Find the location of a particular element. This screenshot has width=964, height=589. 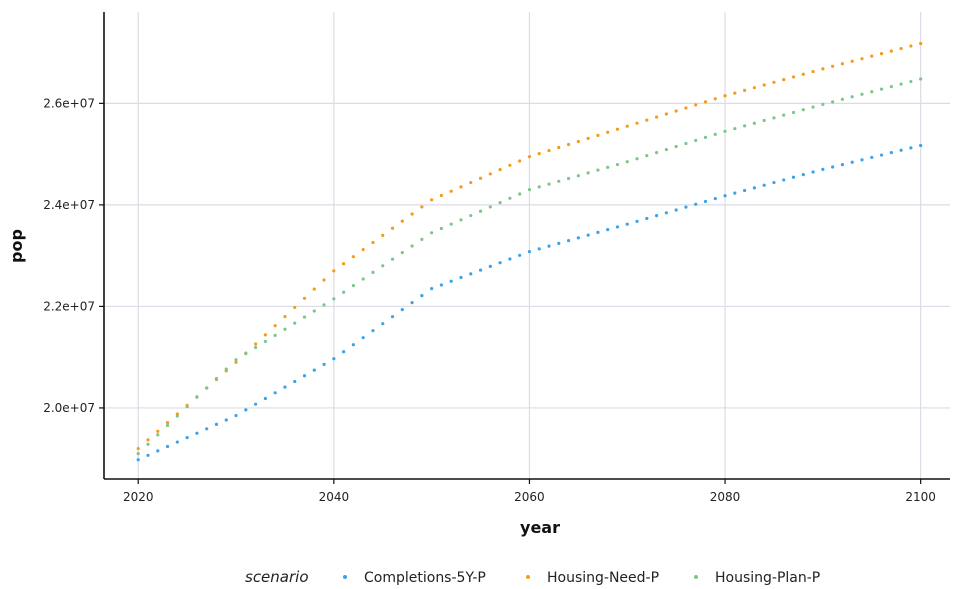

x-tick-label: 2060 is located at coordinates (529, 497).